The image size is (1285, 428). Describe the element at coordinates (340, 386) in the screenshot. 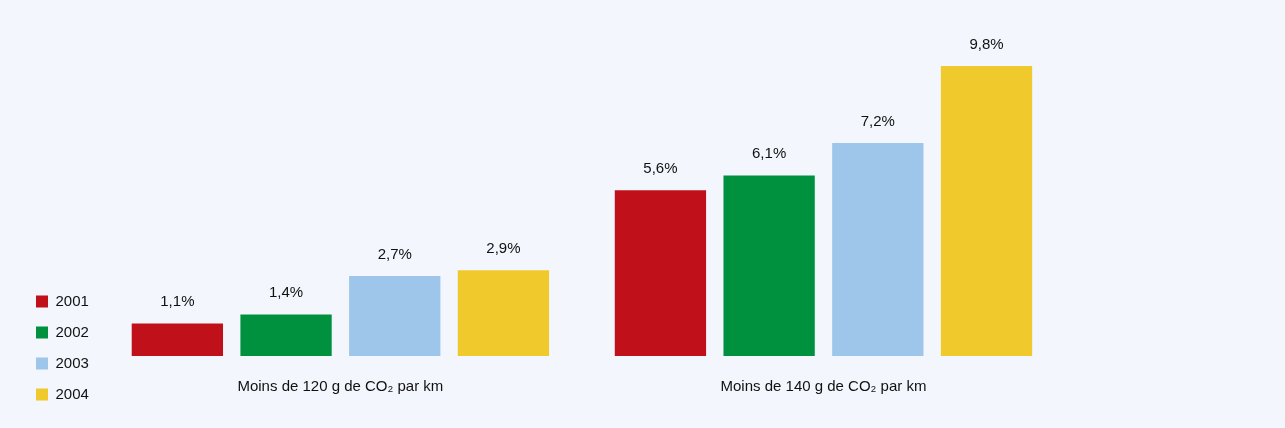

I see `x-tick-label: Moins de 120 g de CO₂ par km` at that location.